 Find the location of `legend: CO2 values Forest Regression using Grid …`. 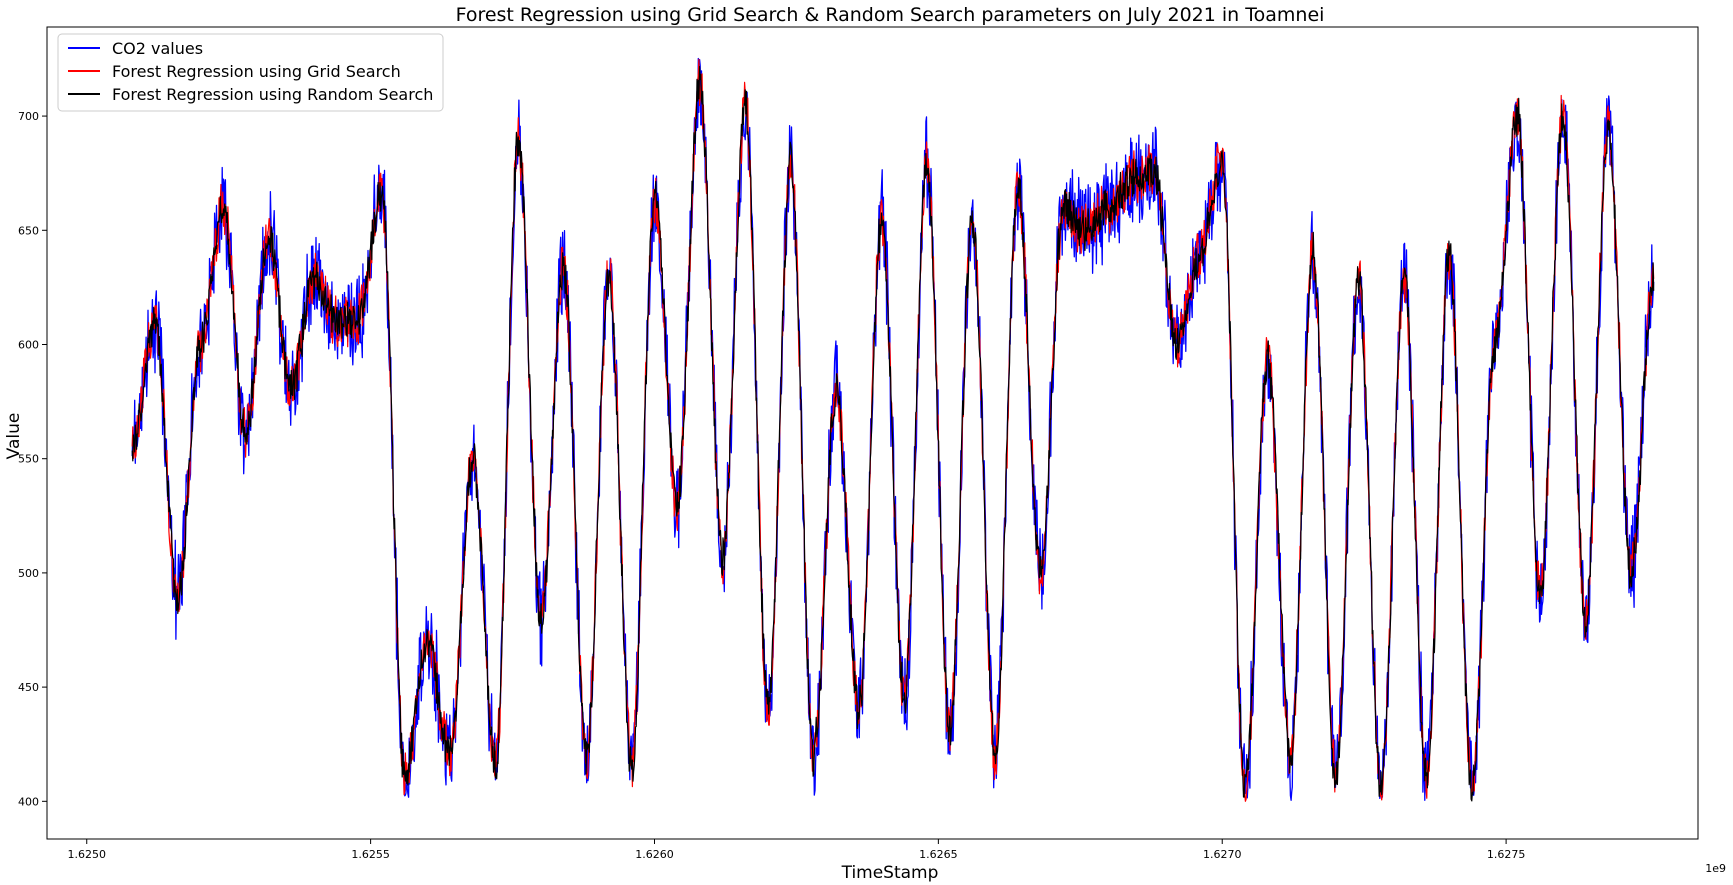

legend: CO2 values Forest Regression using Grid … is located at coordinates (250, 72).